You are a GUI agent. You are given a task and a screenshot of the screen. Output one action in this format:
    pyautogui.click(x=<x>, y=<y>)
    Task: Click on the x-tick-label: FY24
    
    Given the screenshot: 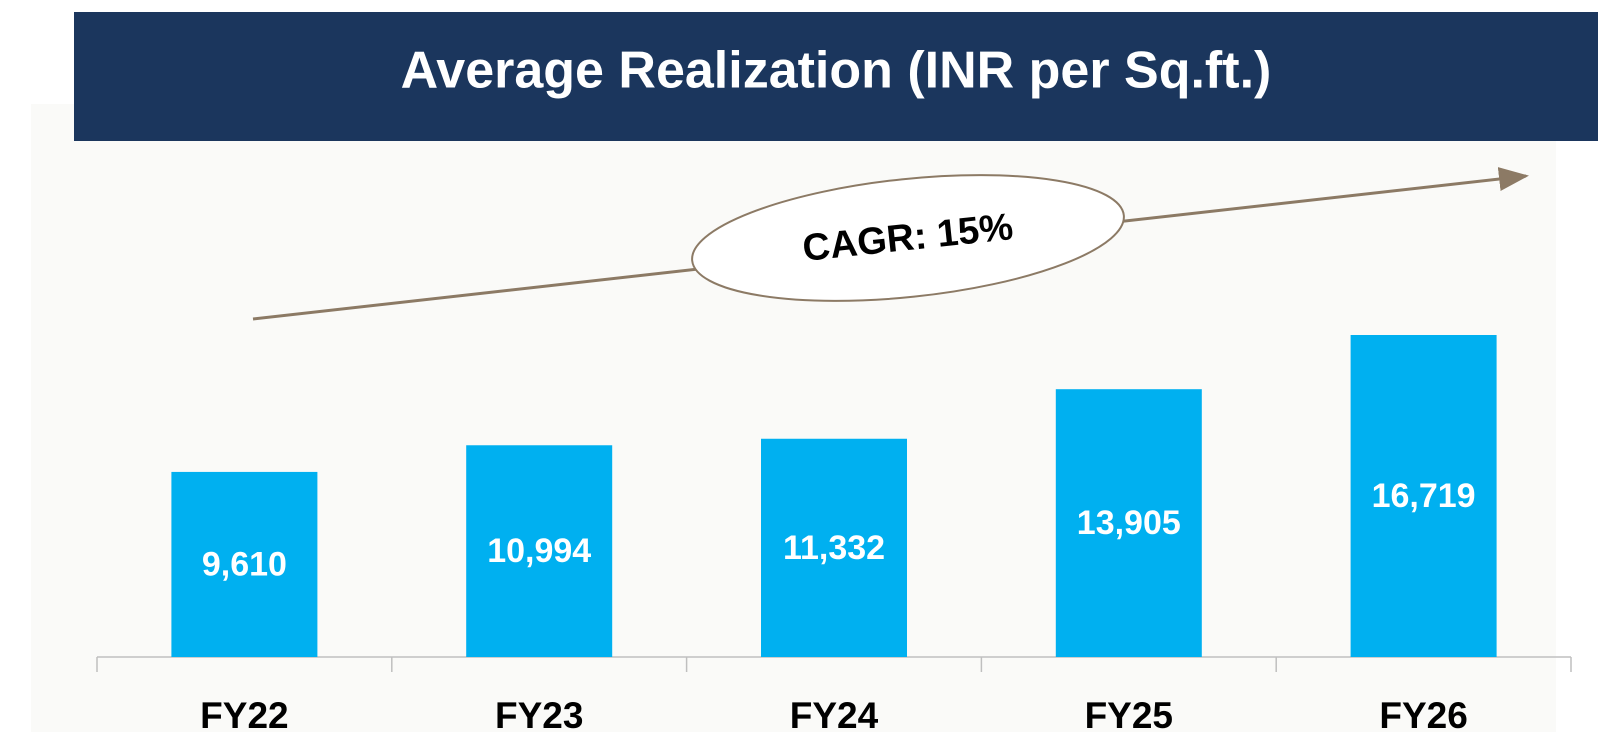 What is the action you would take?
    pyautogui.click(x=834, y=713)
    